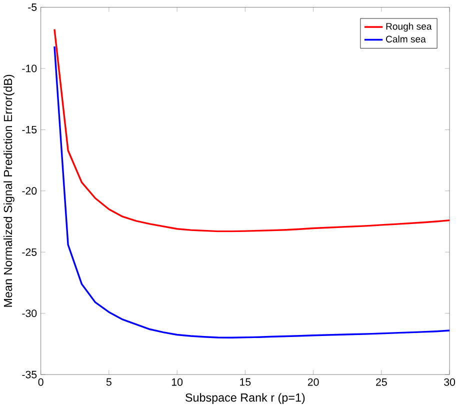 Image resolution: width=459 pixels, height=408 pixels. What do you see at coordinates (245, 382) in the screenshot?
I see `x-tick-label: 15` at bounding box center [245, 382].